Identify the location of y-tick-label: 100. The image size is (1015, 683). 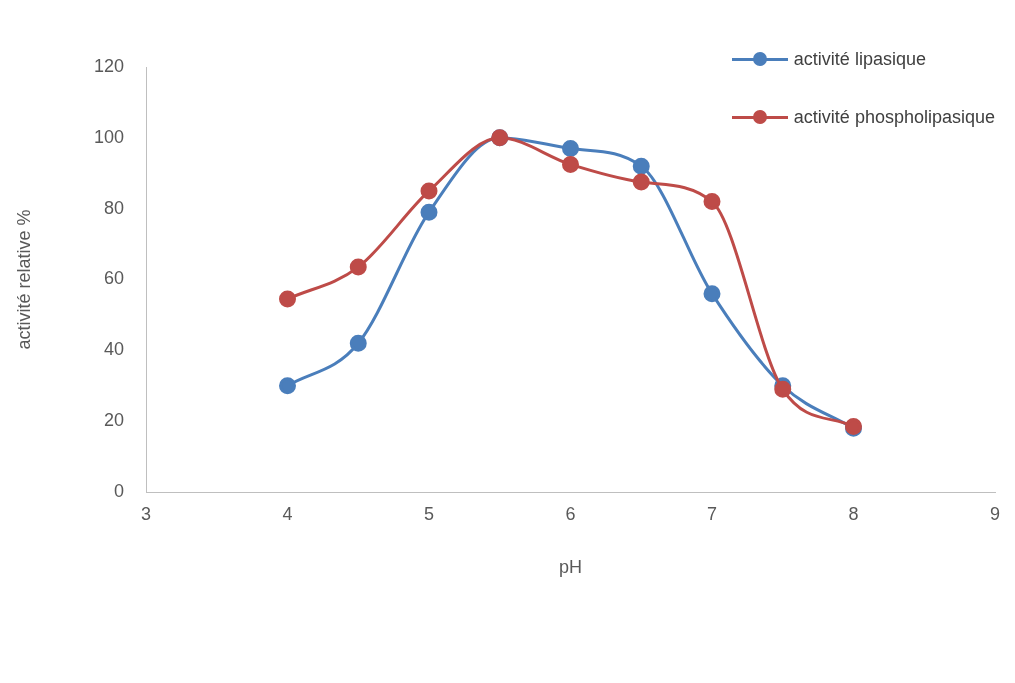
(108, 136).